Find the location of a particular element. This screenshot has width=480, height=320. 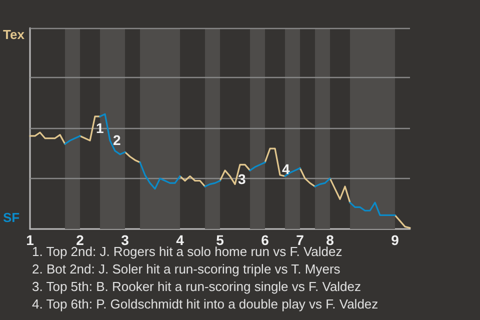

annotation: 2 is located at coordinates (117, 140).